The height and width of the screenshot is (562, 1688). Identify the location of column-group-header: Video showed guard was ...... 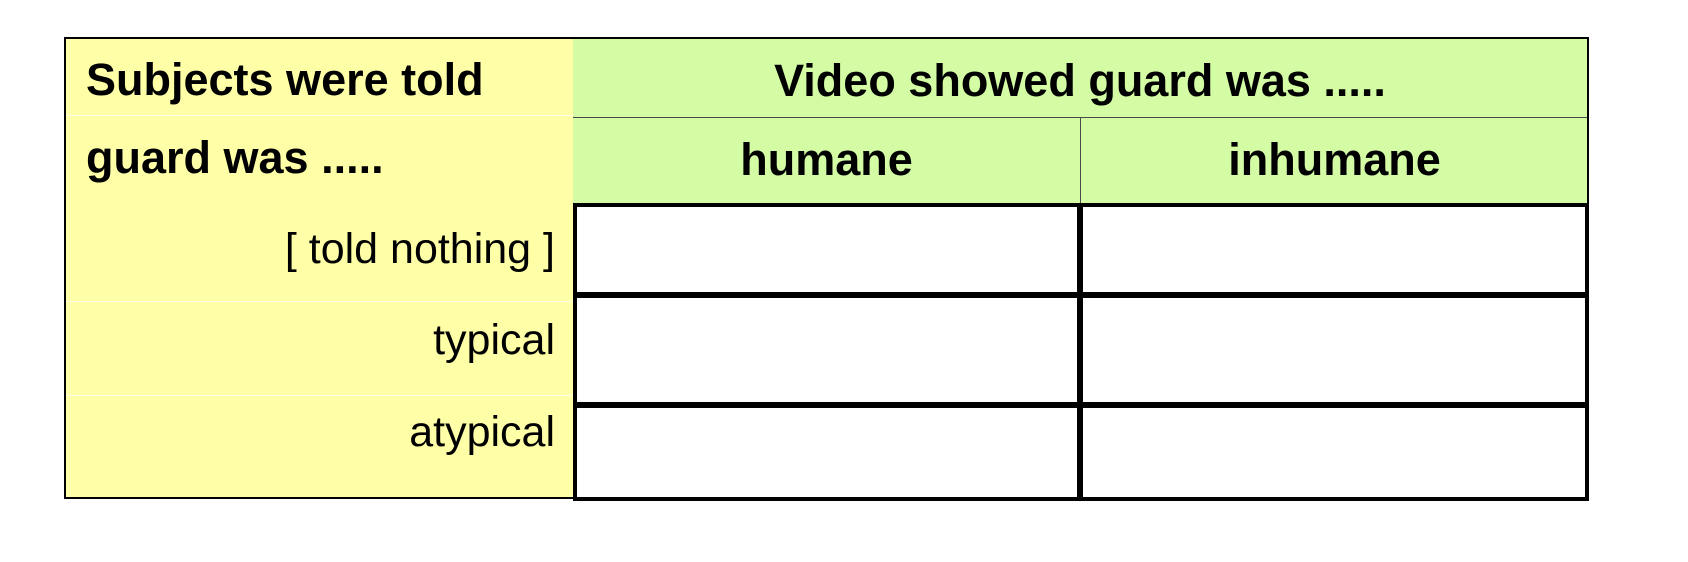
(1080, 80).